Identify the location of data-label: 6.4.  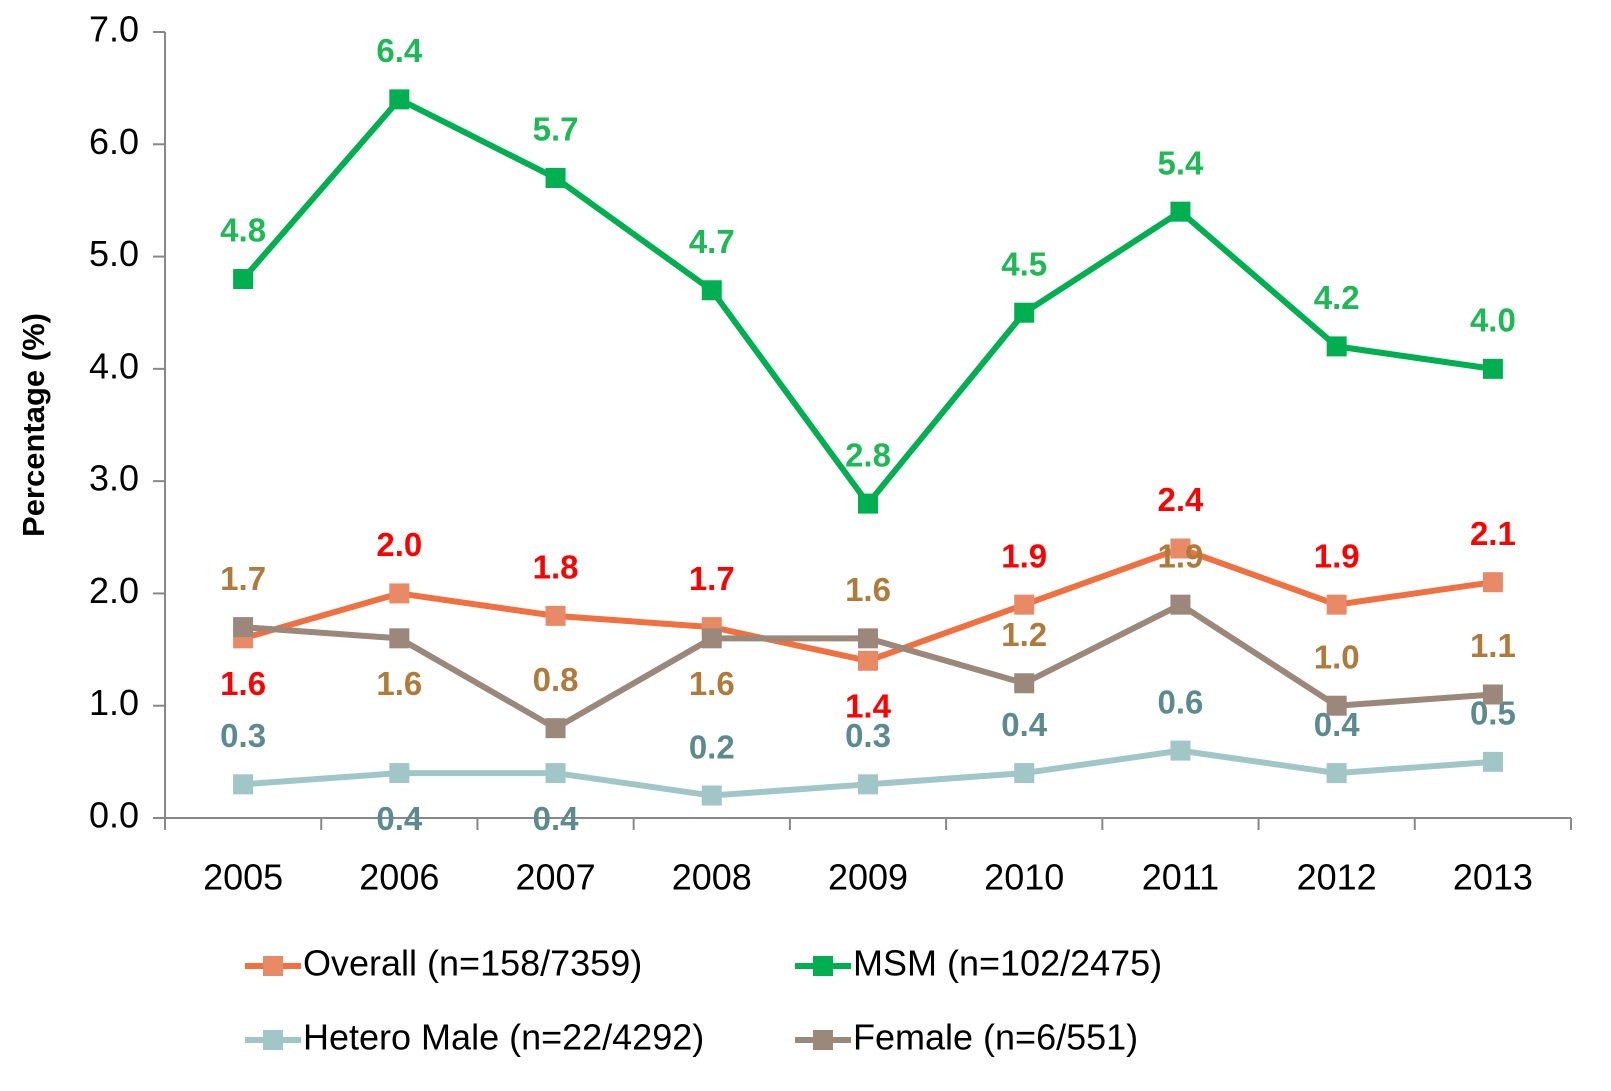
(399, 50).